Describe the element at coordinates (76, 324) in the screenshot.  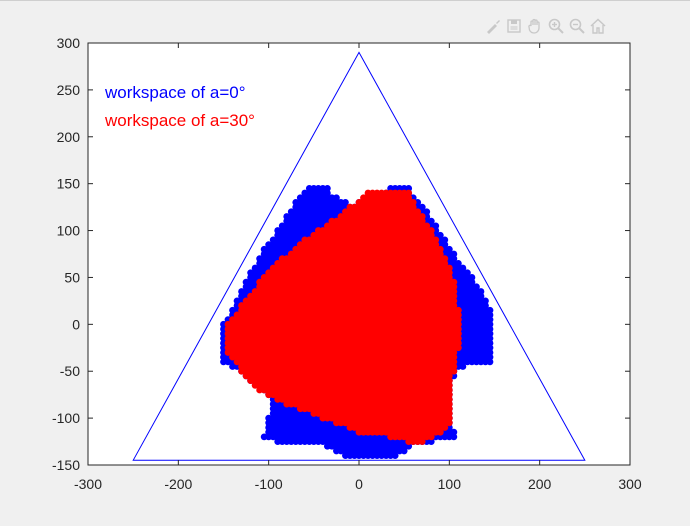
I see `y-tick-label: 0` at that location.